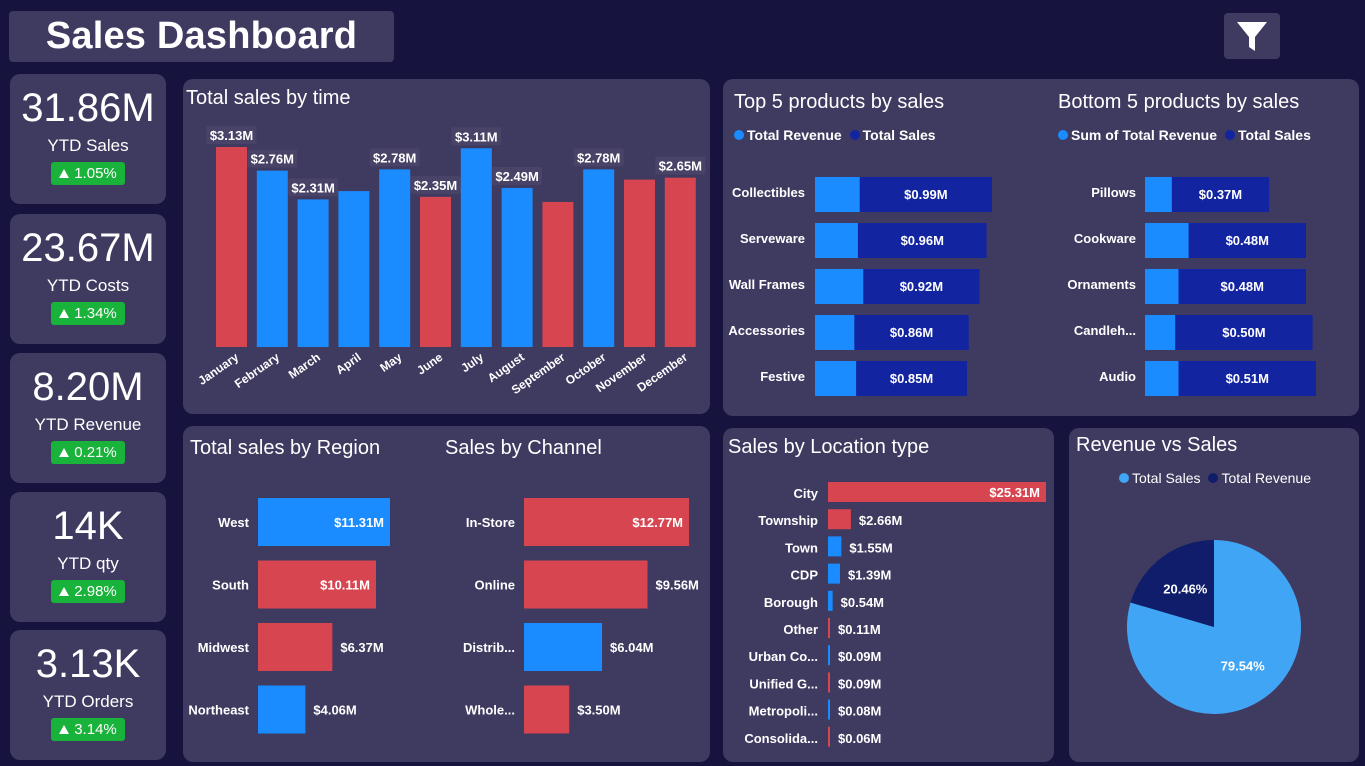 This screenshot has height=766, width=1365. Describe the element at coordinates (911, 378) in the screenshot. I see `data-label: $0.85M` at that location.